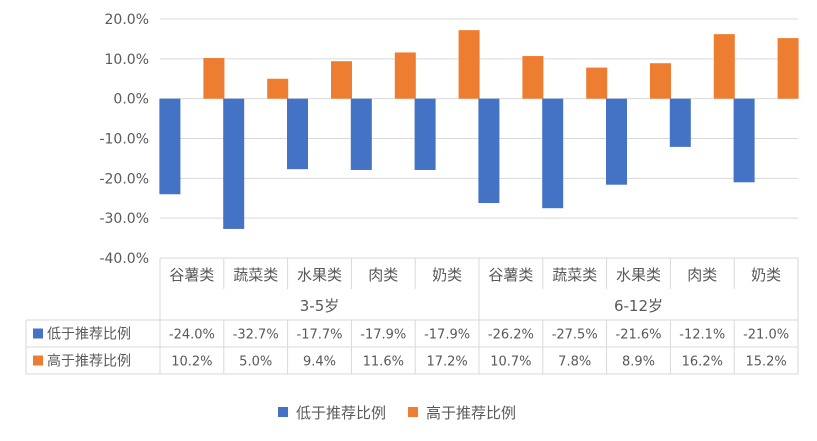 This screenshot has width=817, height=441. I want to click on data-label: 15.2%, so click(765, 362).